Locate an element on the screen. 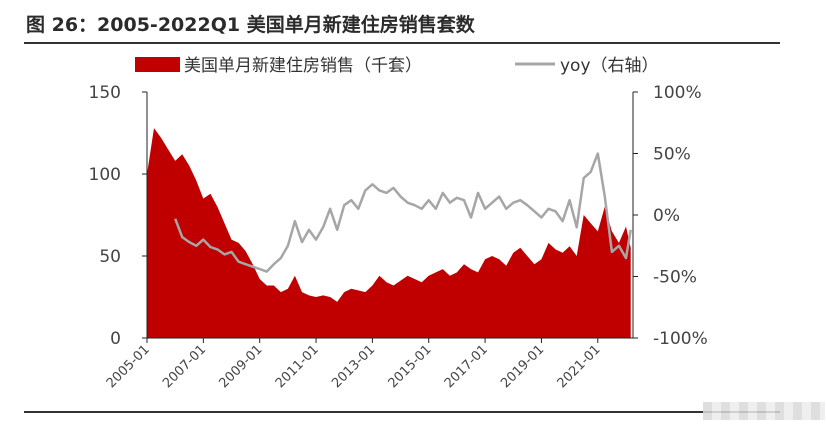 The image size is (826, 425). y-left-tick-label: 0 is located at coordinates (115, 339).